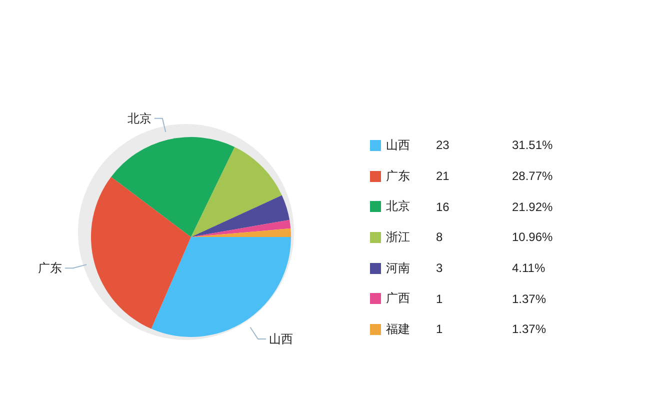 The height and width of the screenshot is (394, 656). I want to click on data-label: 23, so click(443, 145).